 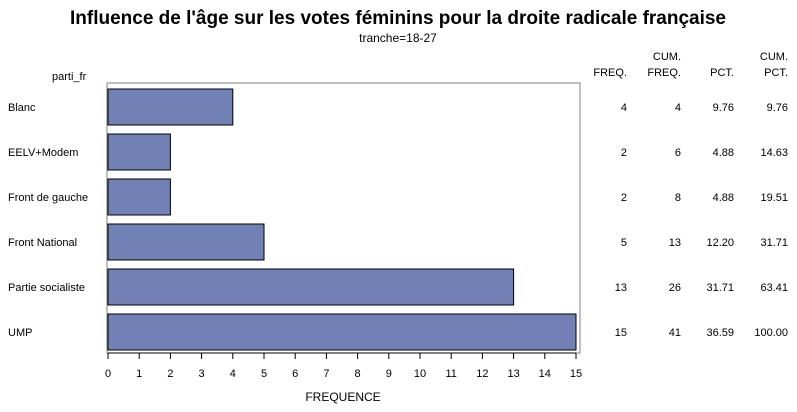 What do you see at coordinates (621, 333) in the screenshot?
I see `table-cell: 15` at bounding box center [621, 333].